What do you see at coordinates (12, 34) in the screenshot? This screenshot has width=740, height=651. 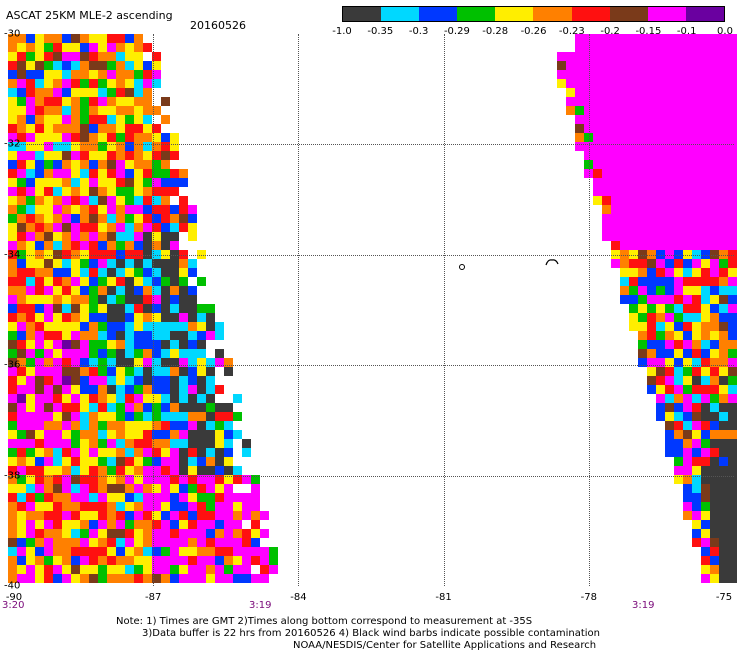 I see `latitude-label: -30` at bounding box center [12, 34].